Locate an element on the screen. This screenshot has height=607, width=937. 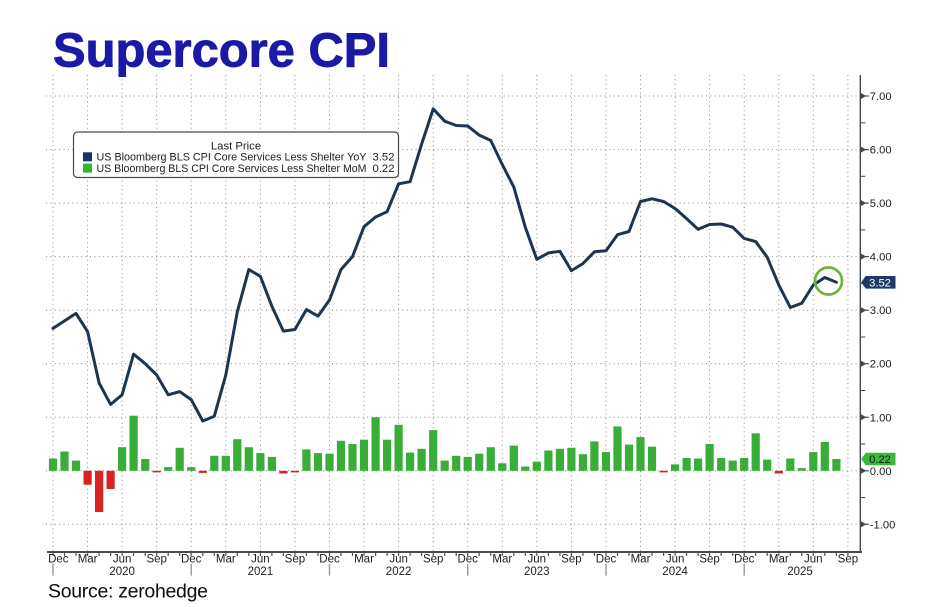
svg-text: 2025 is located at coordinates (800, 572).